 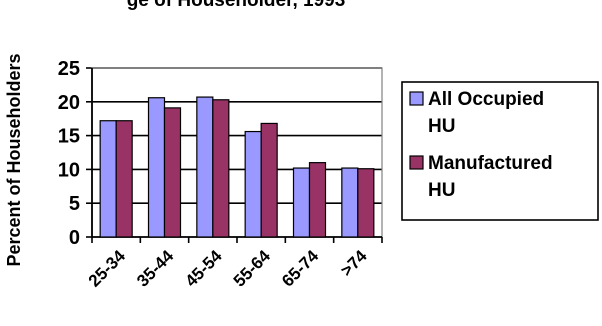 What do you see at coordinates (74, 204) in the screenshot?
I see `y-tick-label: 5` at bounding box center [74, 204].